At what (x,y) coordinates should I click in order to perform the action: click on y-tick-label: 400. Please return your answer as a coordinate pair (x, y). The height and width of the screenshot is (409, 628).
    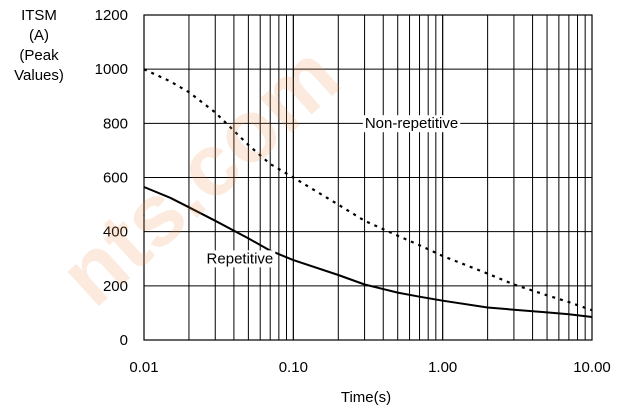
    Looking at the image, I should click on (115, 232).